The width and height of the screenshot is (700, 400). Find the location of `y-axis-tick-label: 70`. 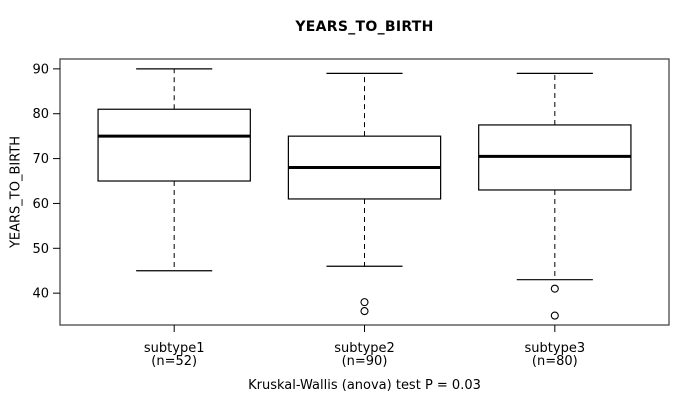

y-axis-tick-label: 70 is located at coordinates (40, 159).